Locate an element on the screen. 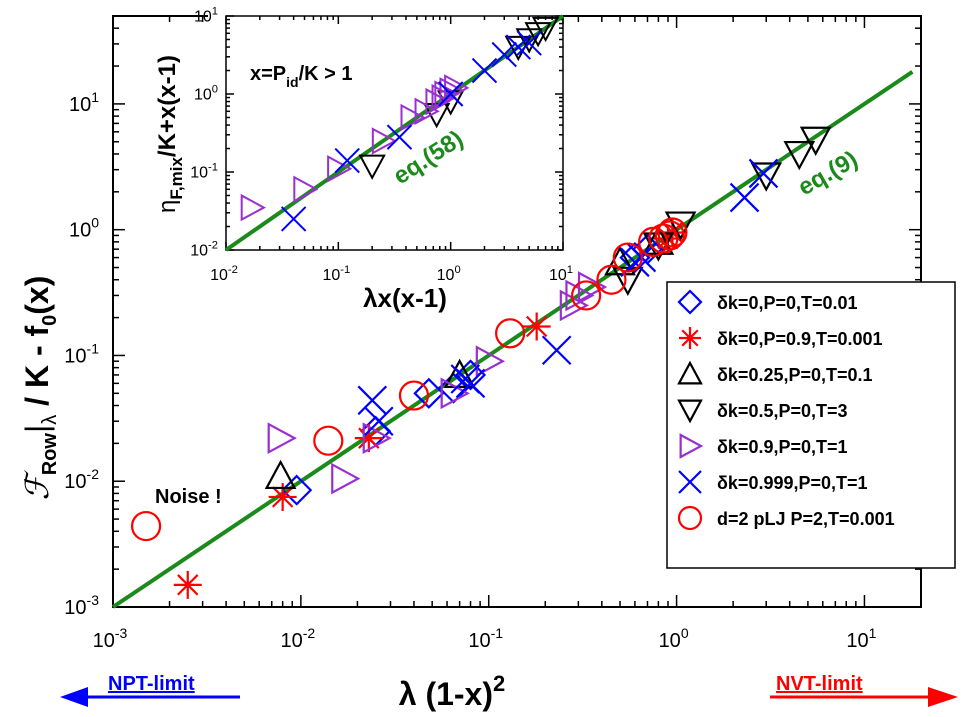  inset-condition-label: x=Pid/K > 1 is located at coordinates (301, 76).